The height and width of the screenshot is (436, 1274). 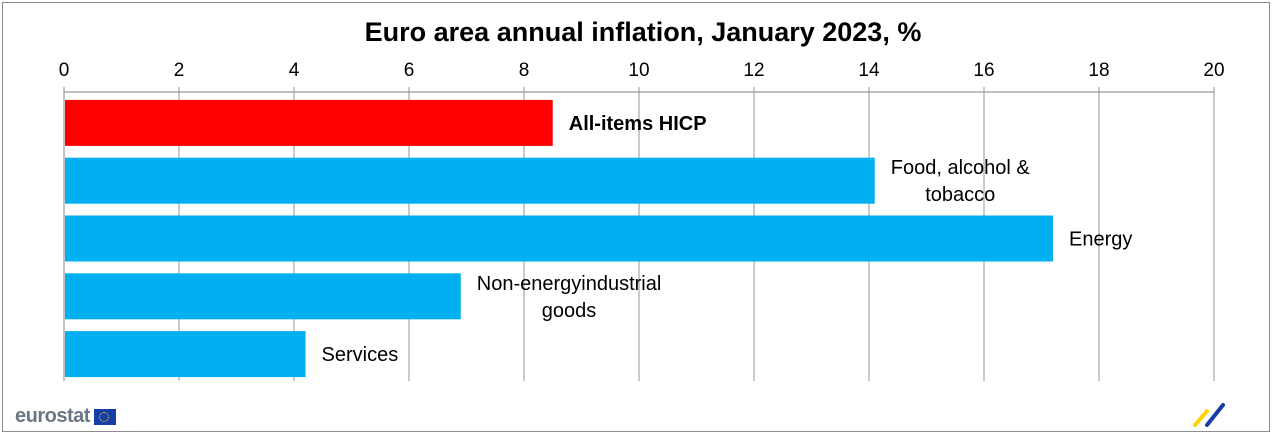 I want to click on x-tick-label: 6, so click(x=409, y=70).